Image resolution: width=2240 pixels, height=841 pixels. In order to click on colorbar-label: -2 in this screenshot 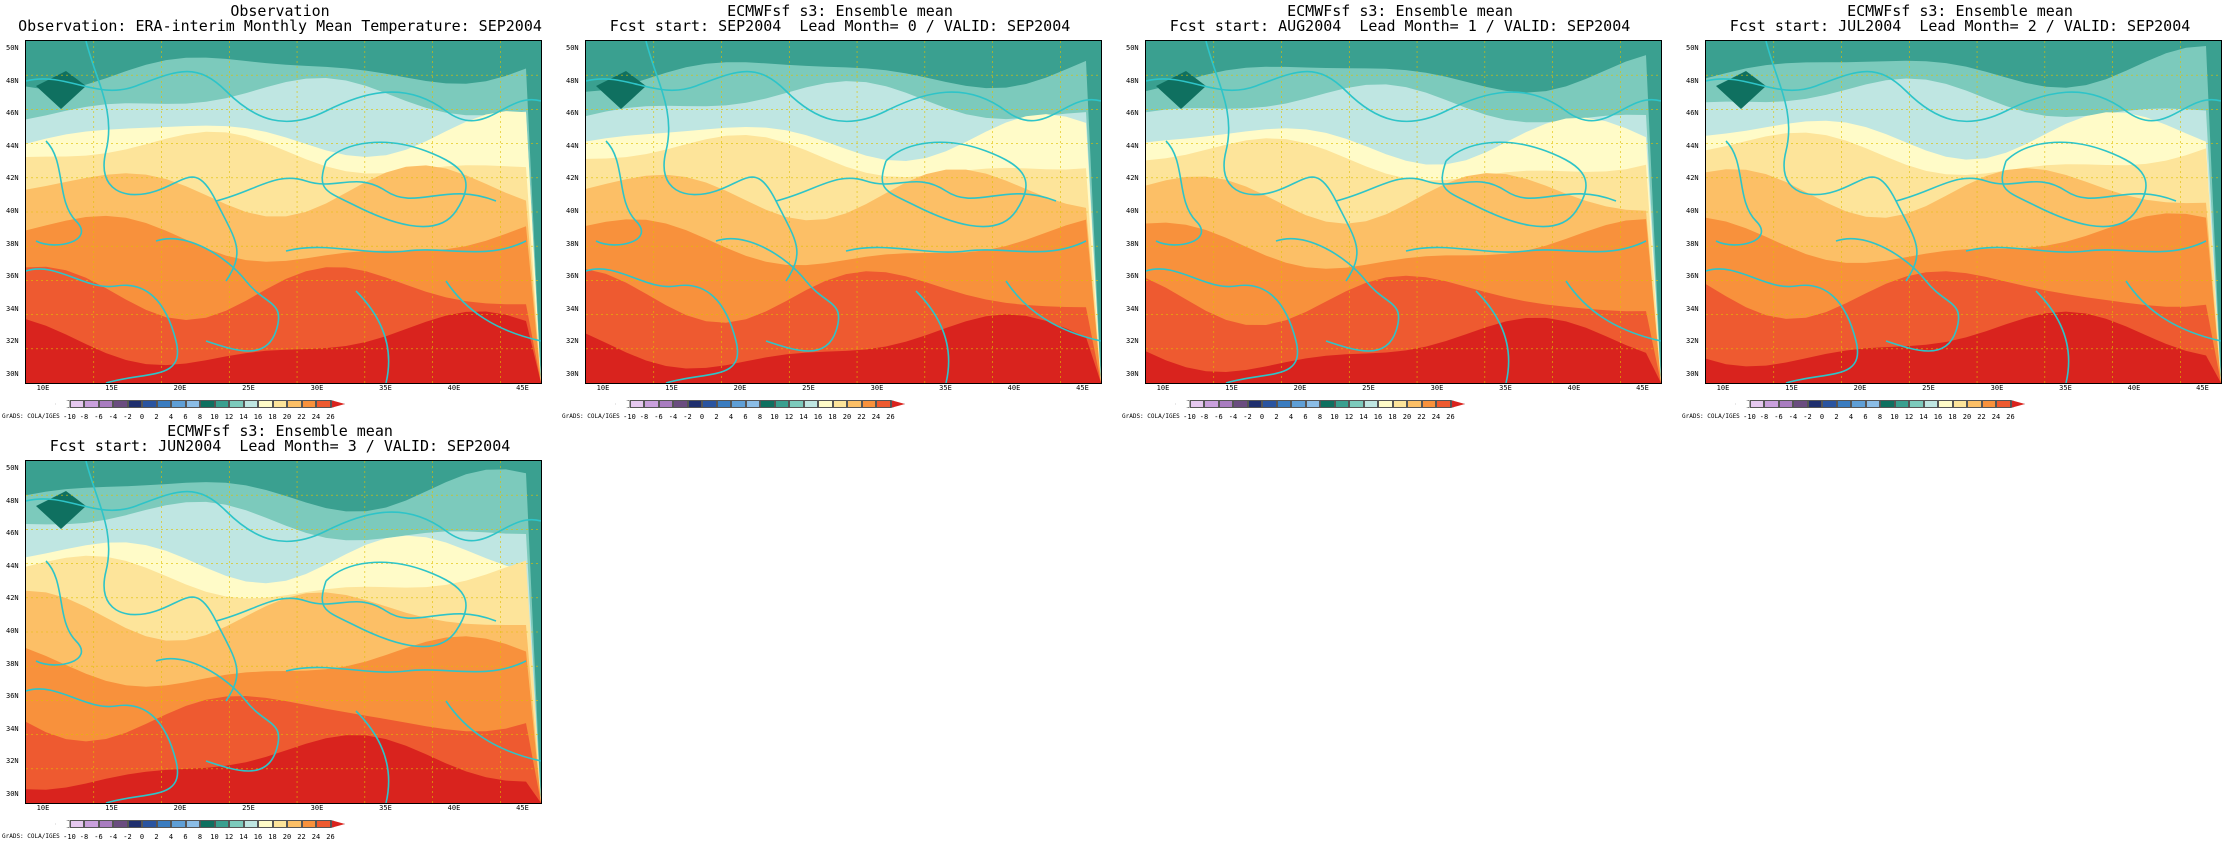, I will do `click(687, 417)`.